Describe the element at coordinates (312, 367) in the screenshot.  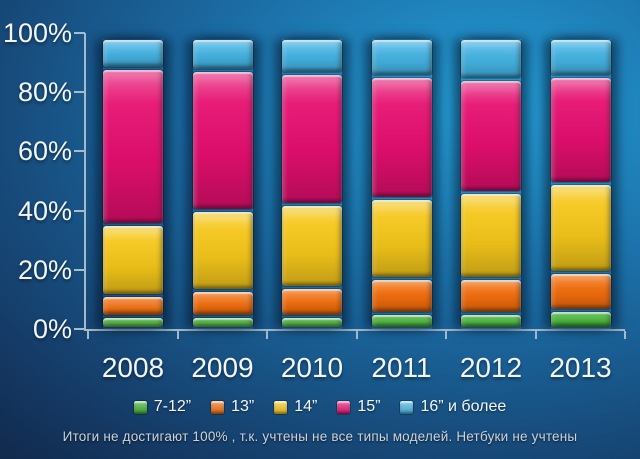
I see `x-axis-label: 2010` at that location.